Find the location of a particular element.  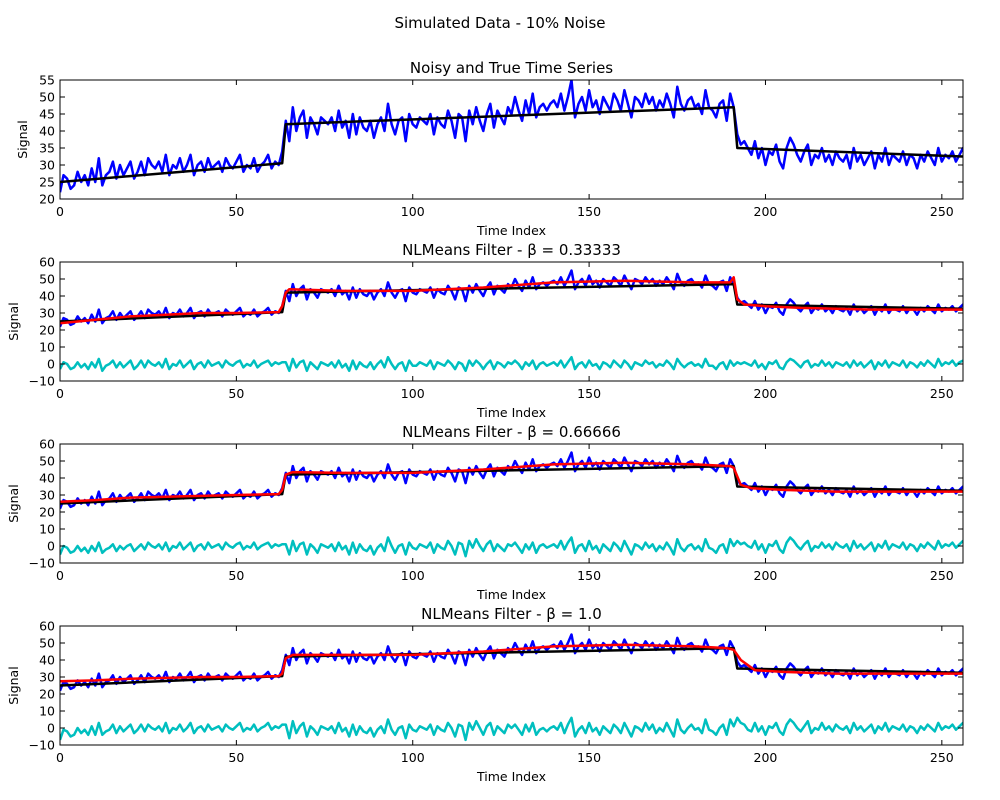

y-tick-label: 45 is located at coordinates (47, 114).